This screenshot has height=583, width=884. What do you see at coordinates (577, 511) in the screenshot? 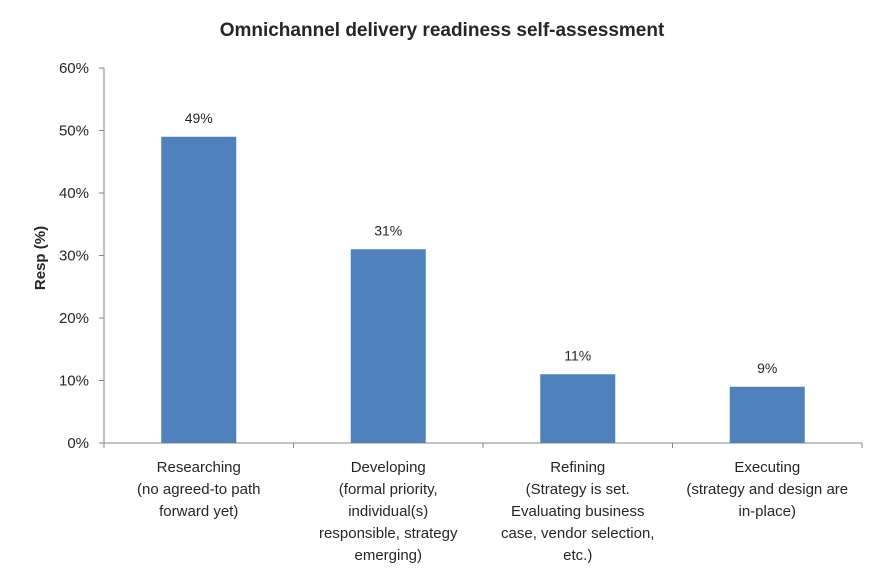
I see `x-tick-label: Evaluating business` at bounding box center [577, 511].